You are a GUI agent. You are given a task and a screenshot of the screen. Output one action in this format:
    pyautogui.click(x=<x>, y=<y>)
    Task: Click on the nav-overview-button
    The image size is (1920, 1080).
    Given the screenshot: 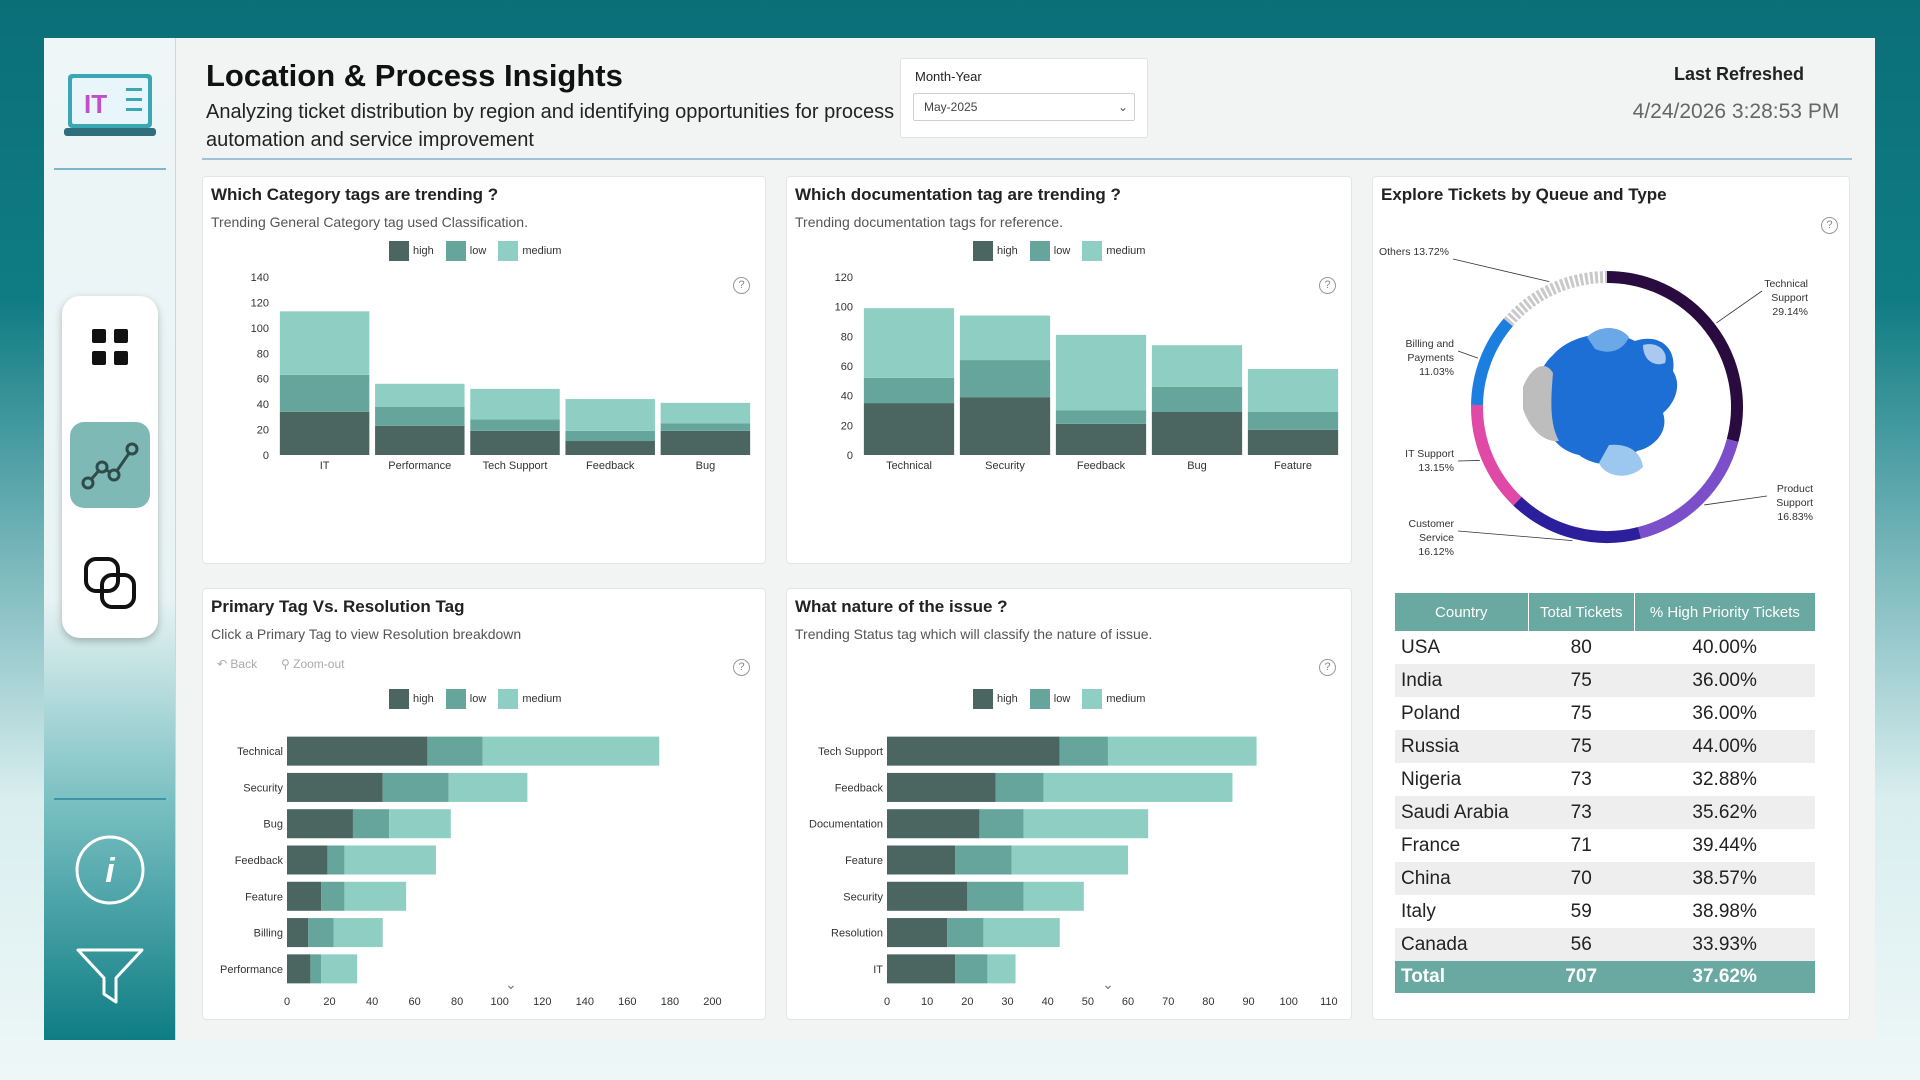 What is the action you would take?
    pyautogui.click(x=110, y=347)
    